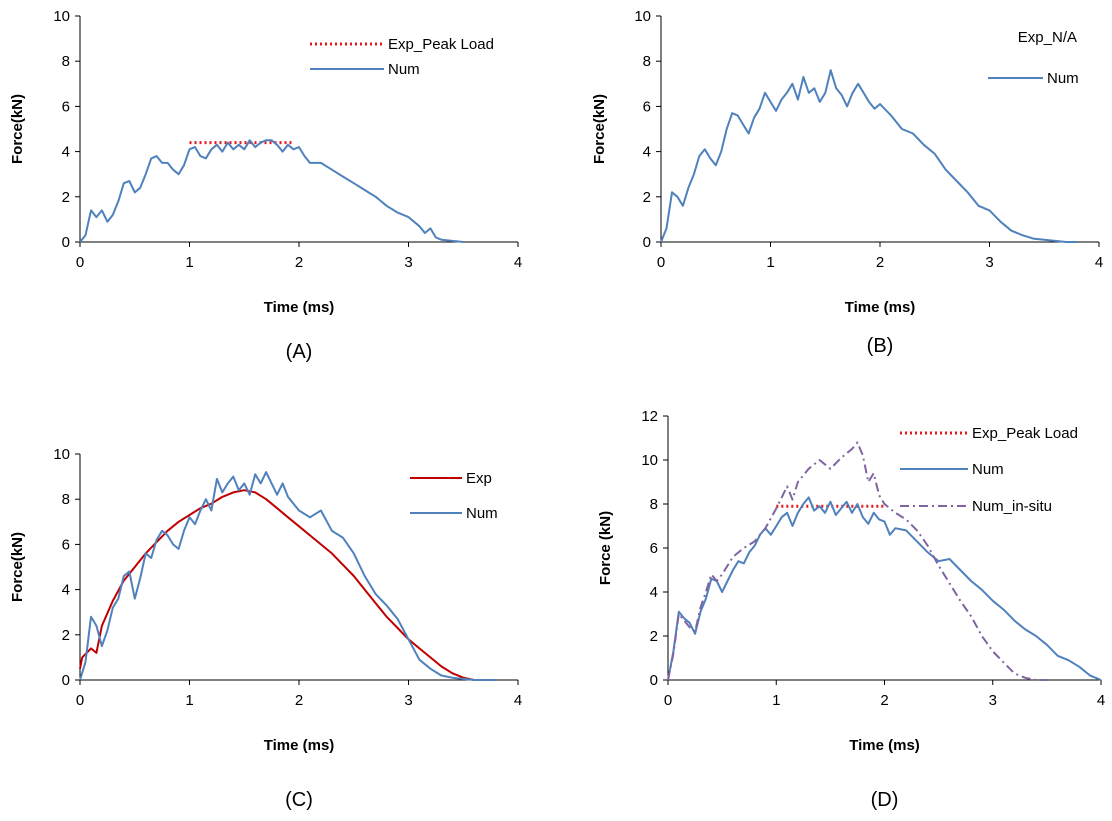 This screenshot has width=1112, height=821. What do you see at coordinates (299, 800) in the screenshot?
I see `panel-label: (C)` at bounding box center [299, 800].